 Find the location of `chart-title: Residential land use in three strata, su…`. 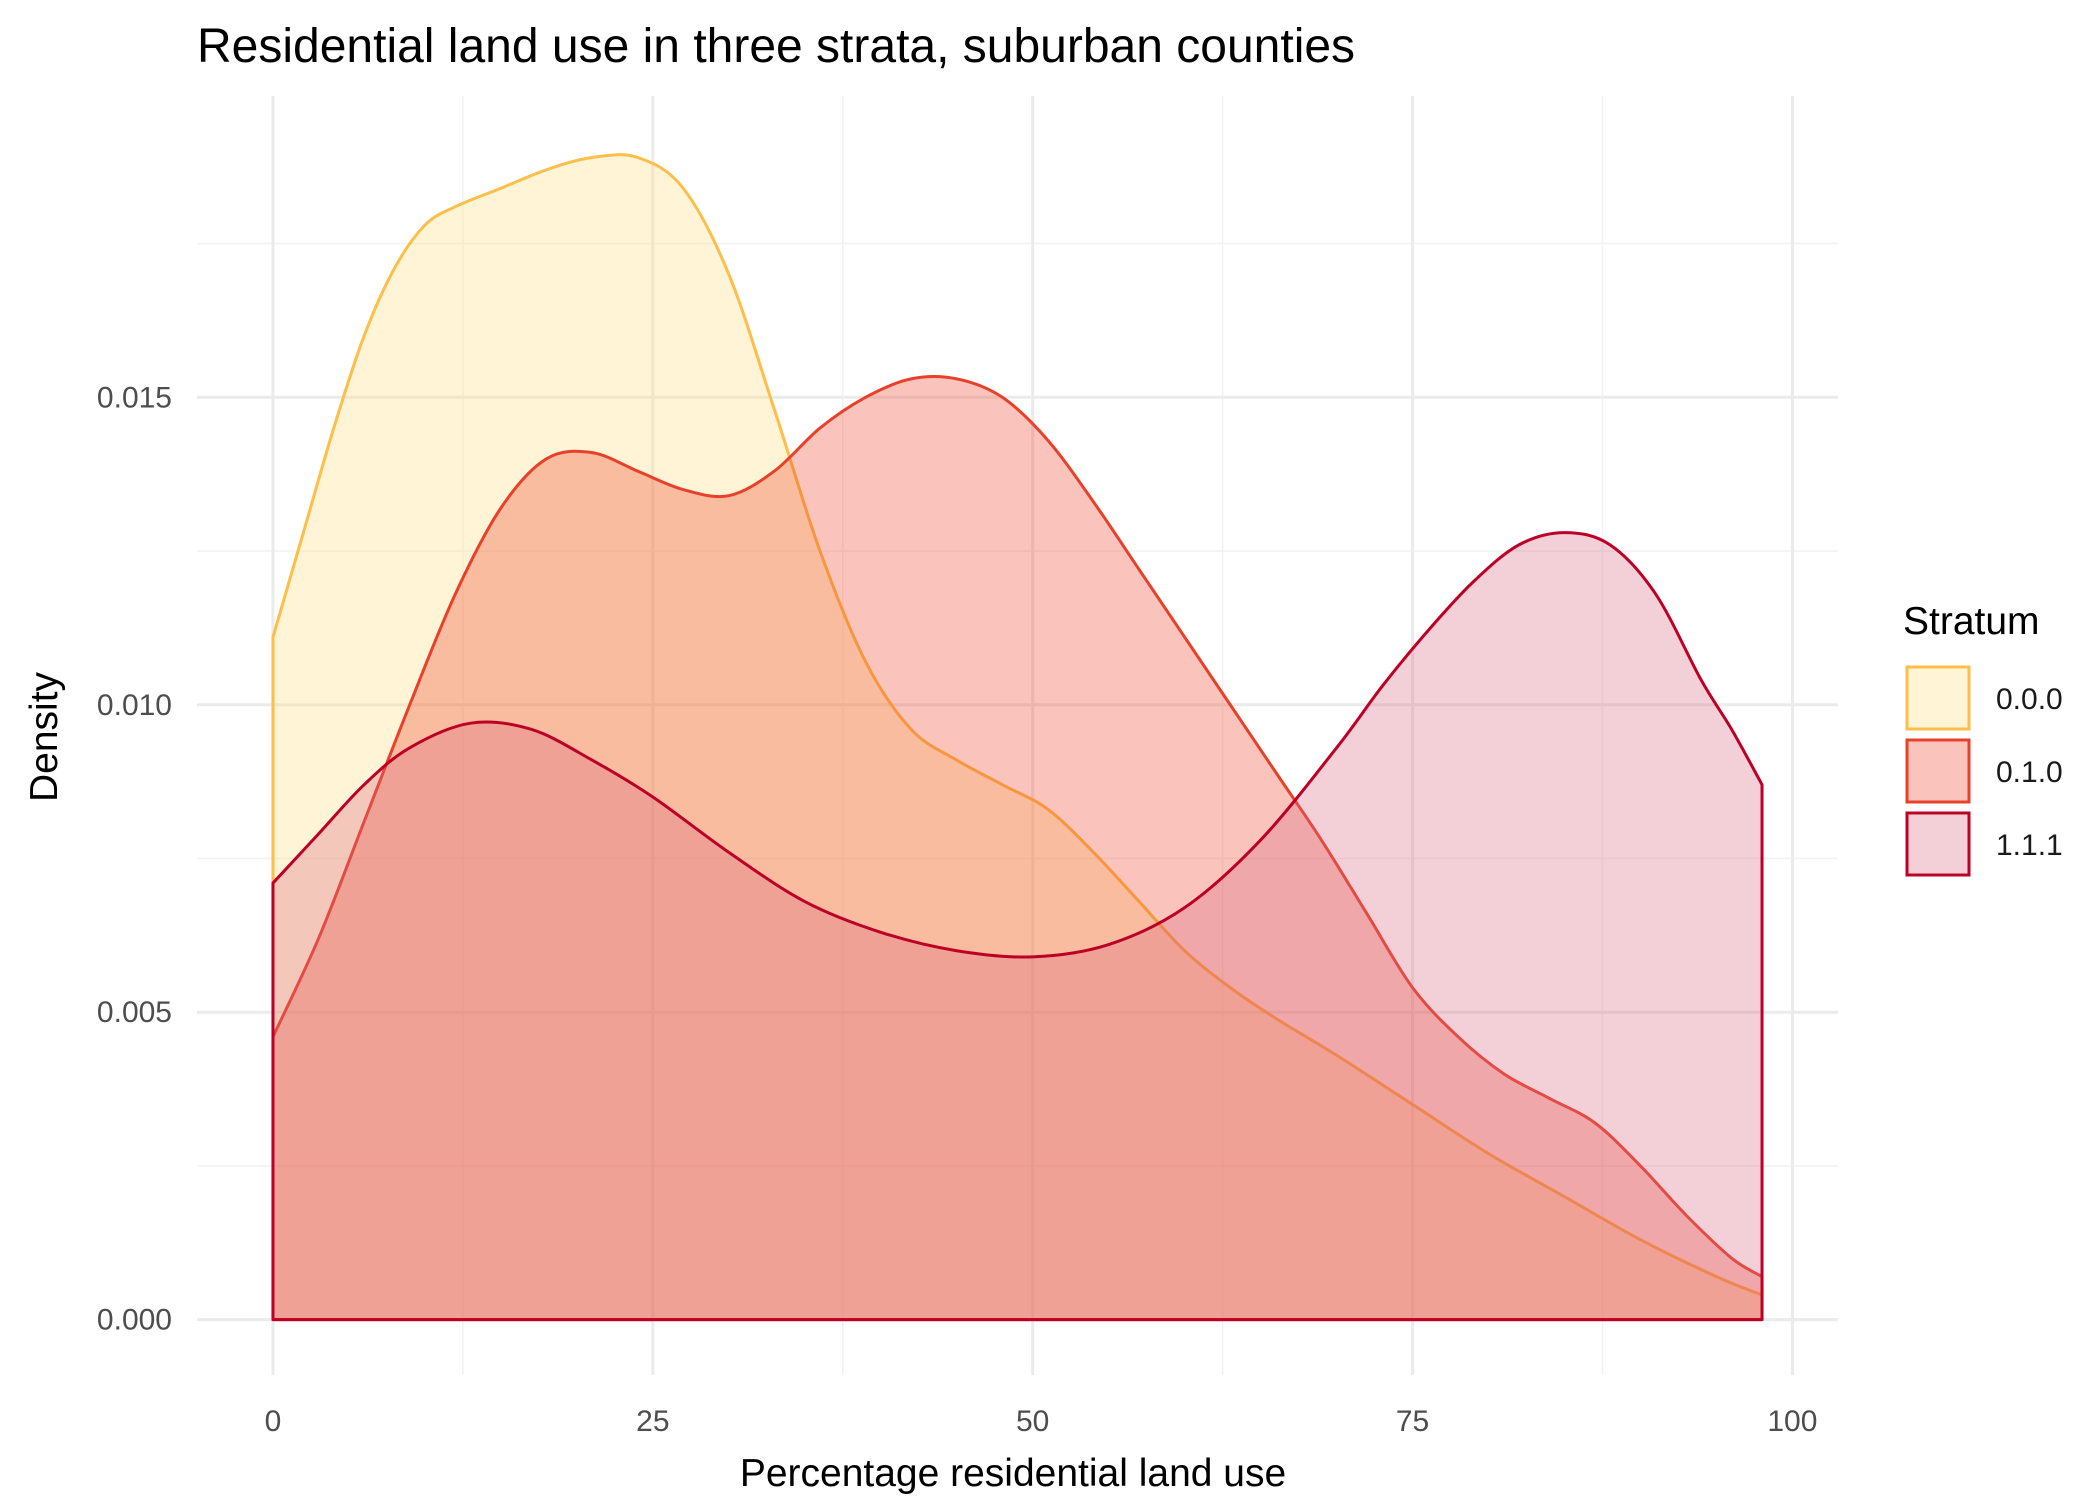

chart-title: Residential land use in three strata, su… is located at coordinates (776, 46).